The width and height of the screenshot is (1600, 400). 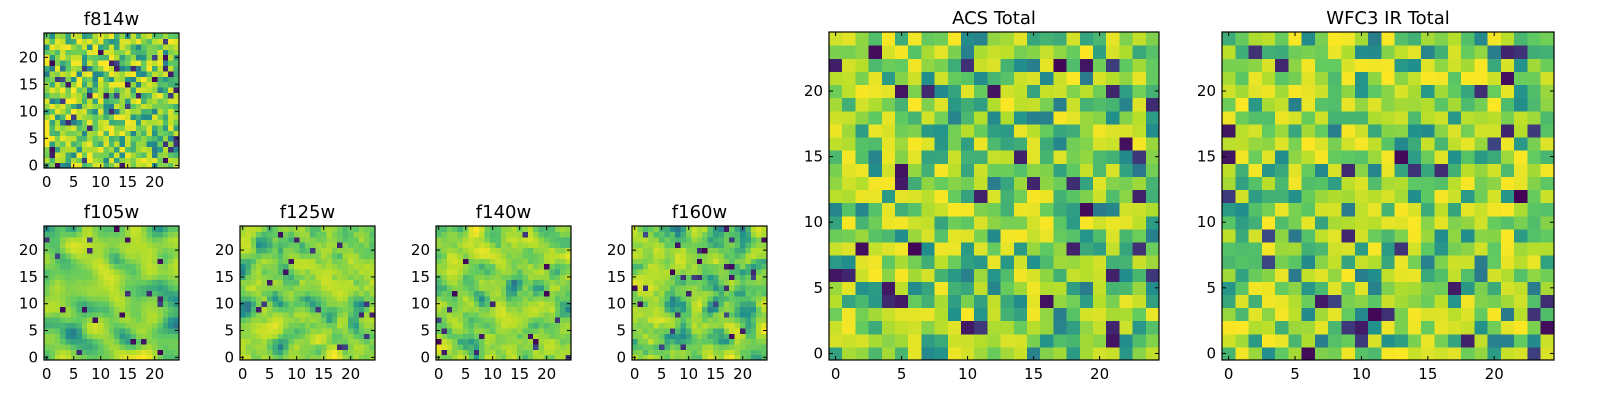 I want to click on y-tick-label: 15, so click(x=420, y=277).